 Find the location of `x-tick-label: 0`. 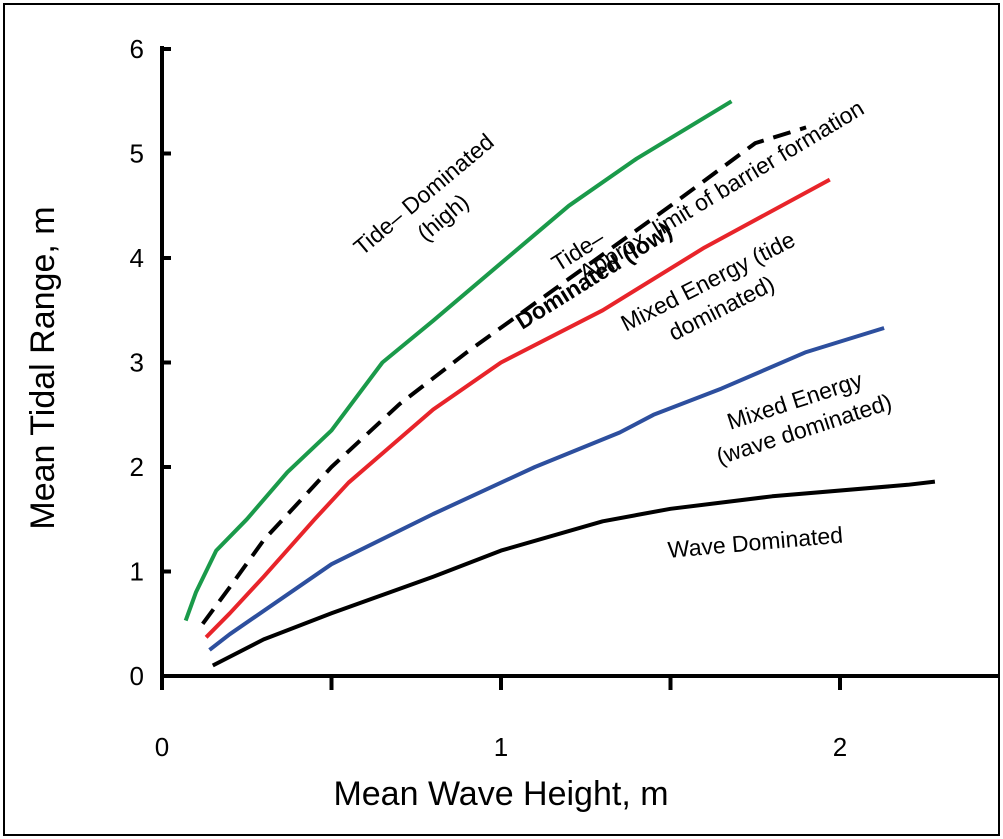

x-tick-label: 0 is located at coordinates (162, 747).